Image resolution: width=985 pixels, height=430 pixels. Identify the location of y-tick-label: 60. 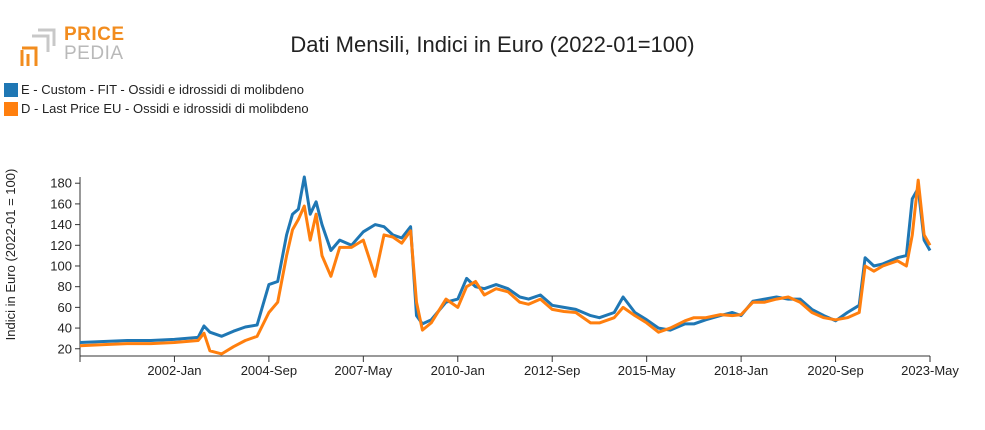
(65, 307).